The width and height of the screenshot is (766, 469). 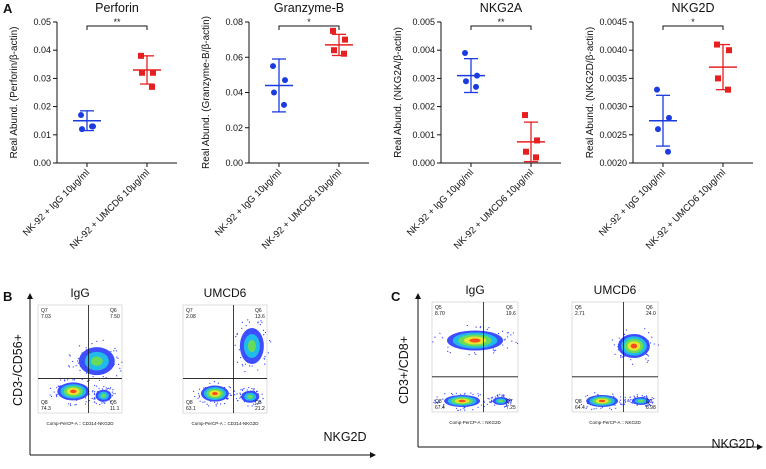 What do you see at coordinates (42, 78) in the screenshot?
I see `y-tick-label: 0.03` at bounding box center [42, 78].